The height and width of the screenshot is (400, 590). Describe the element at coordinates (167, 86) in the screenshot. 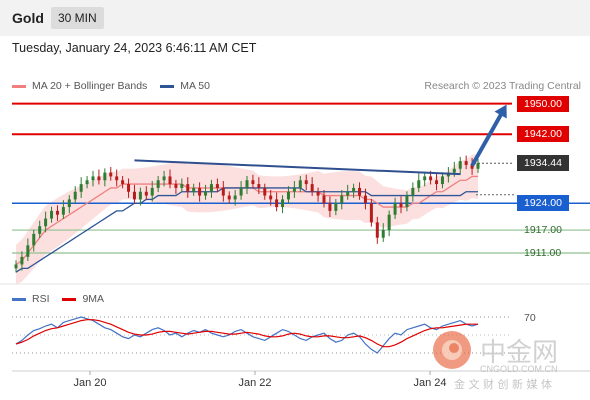

I see `ma50-swatch` at that location.